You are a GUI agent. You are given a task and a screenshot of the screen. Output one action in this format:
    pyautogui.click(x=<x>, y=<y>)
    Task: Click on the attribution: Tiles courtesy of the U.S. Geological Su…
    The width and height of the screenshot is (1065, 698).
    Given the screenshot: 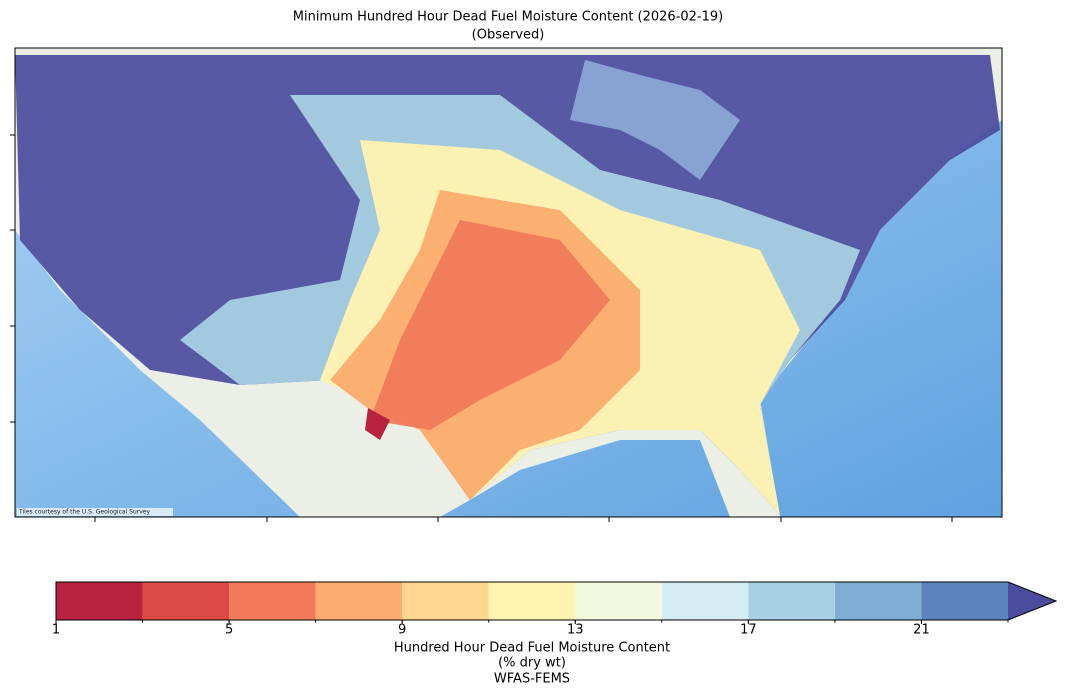 What is the action you would take?
    pyautogui.click(x=84, y=512)
    